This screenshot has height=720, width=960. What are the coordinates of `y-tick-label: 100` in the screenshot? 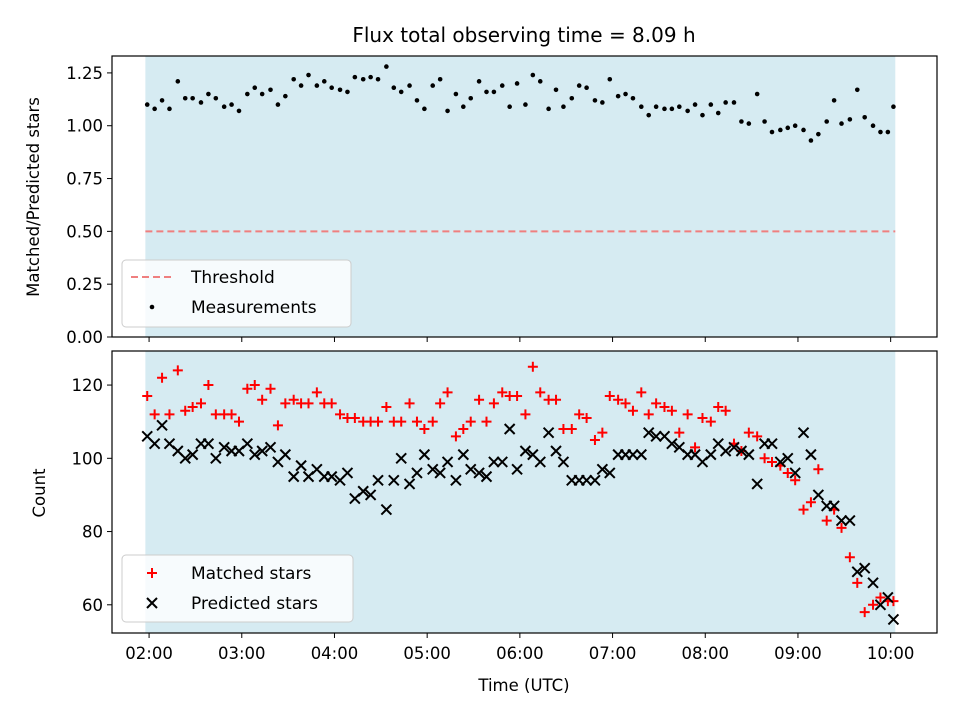 It's located at (88, 458).